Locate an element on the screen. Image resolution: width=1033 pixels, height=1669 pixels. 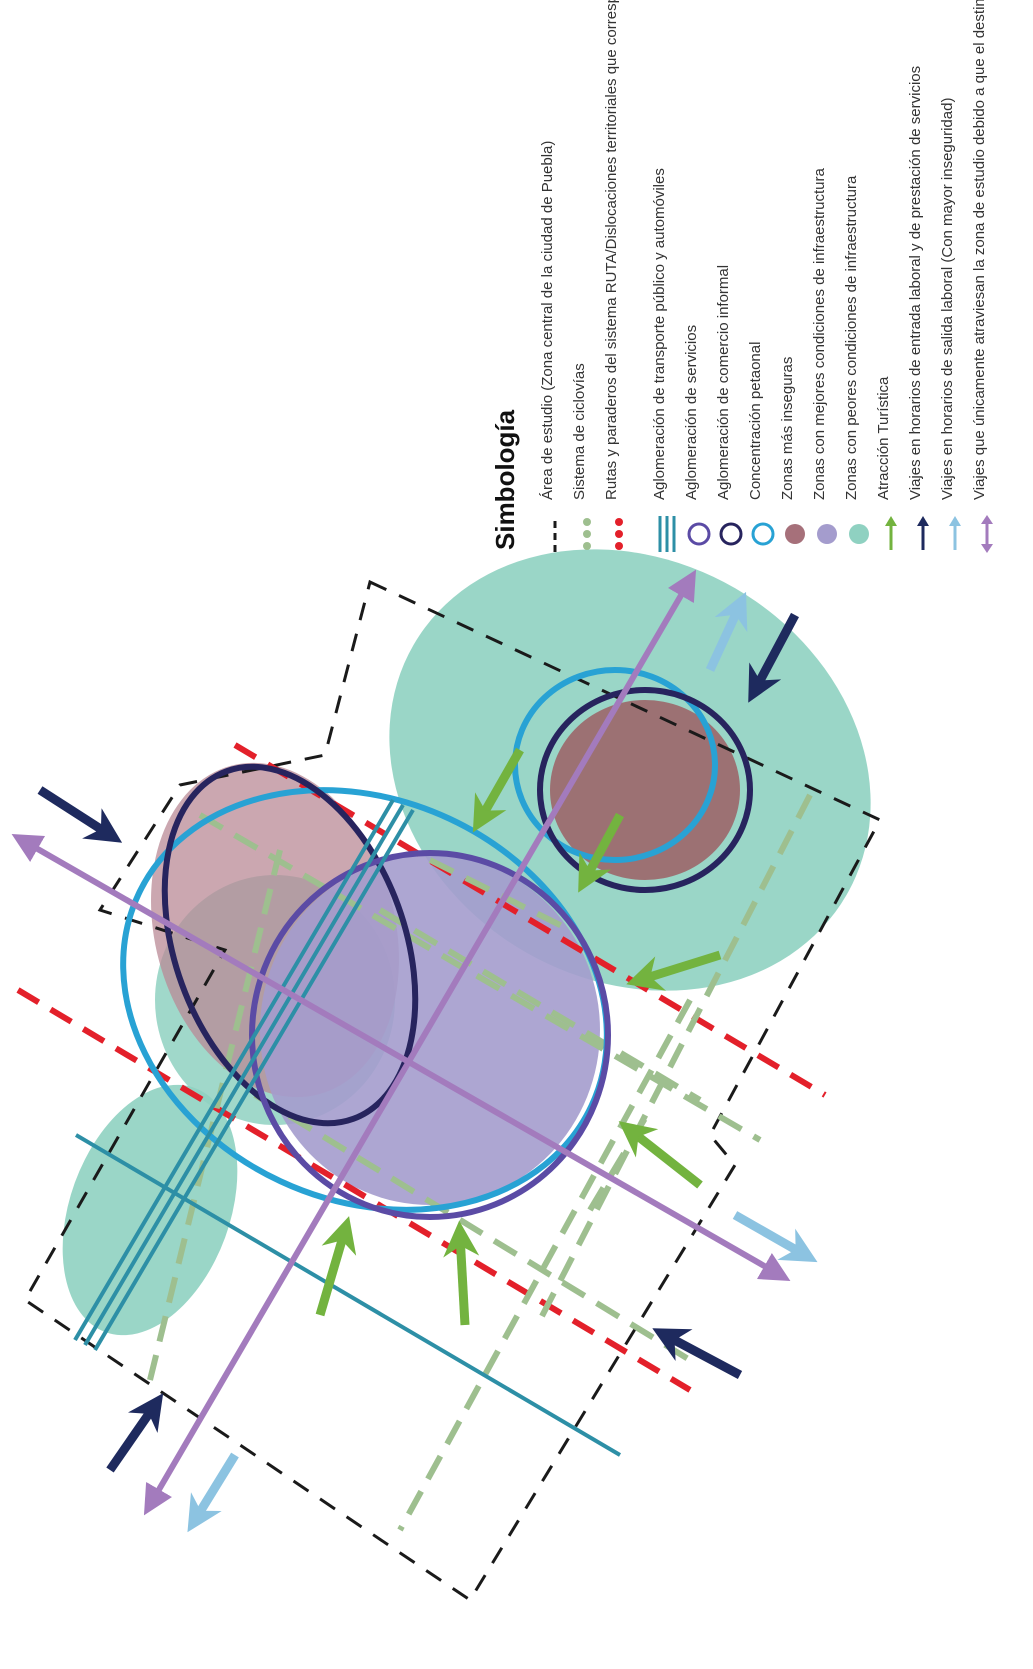
mauve-disc-icon is located at coordinates (795, 534).